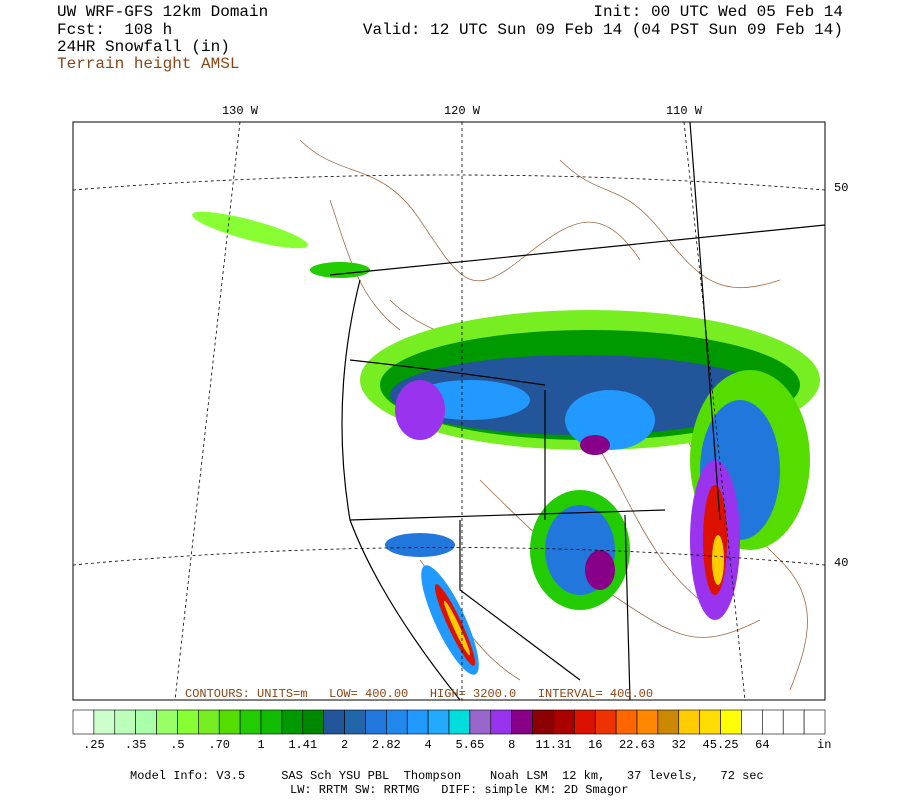  What do you see at coordinates (721, 745) in the screenshot?
I see `colorbar-label: 45.25` at bounding box center [721, 745].